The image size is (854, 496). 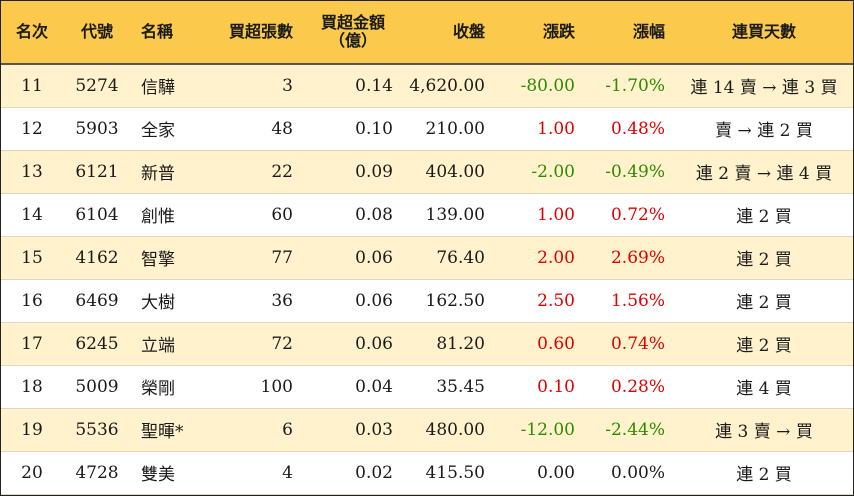 I want to click on cell-pct: 2.69%, so click(x=637, y=257).